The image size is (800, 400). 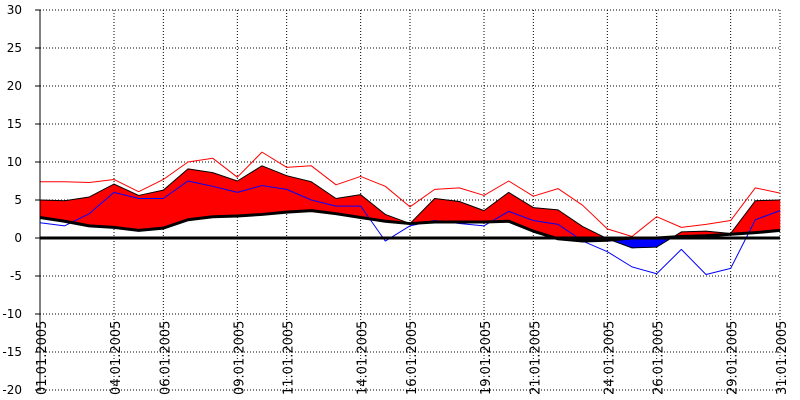 I want to click on y-tick-label: 0, so click(x=18, y=238).